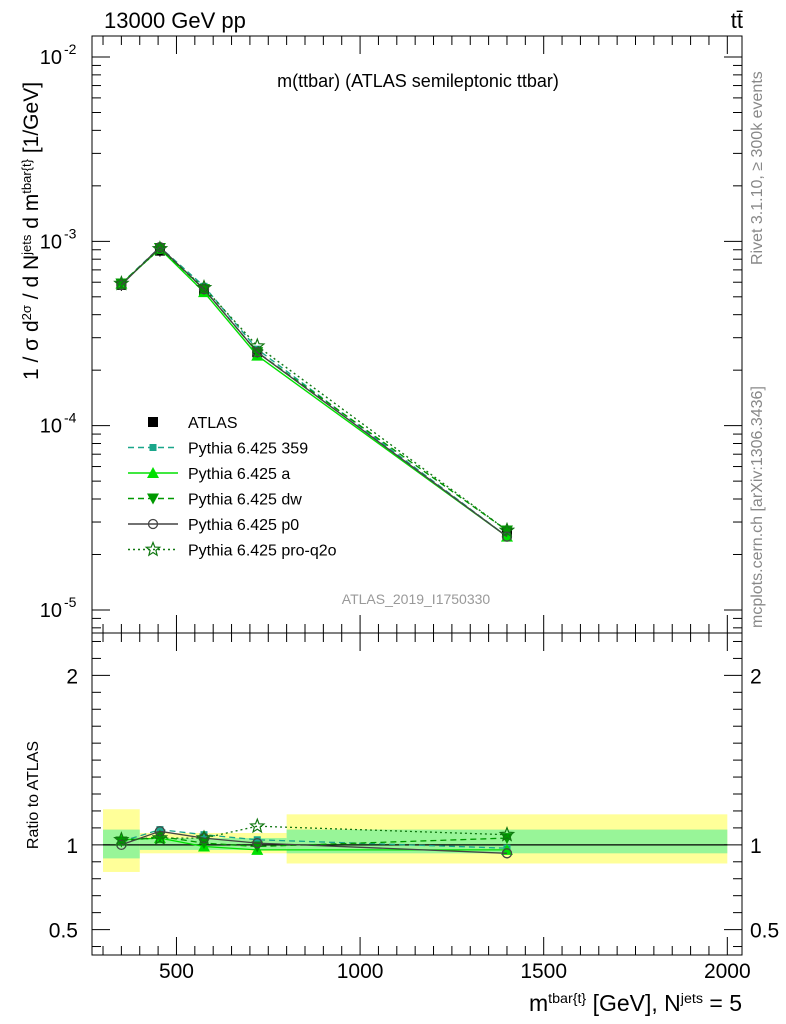  I want to click on ratio-y-tick-label: 1, so click(72, 846).